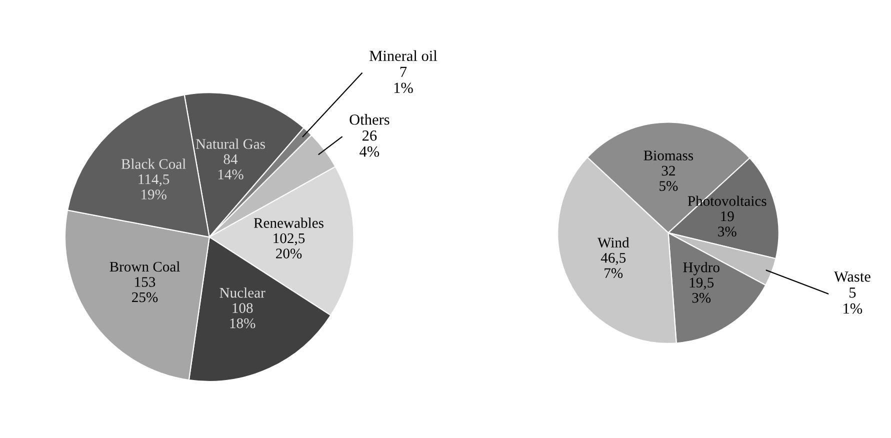  I want to click on data-label: 84 14%, so click(231, 167).